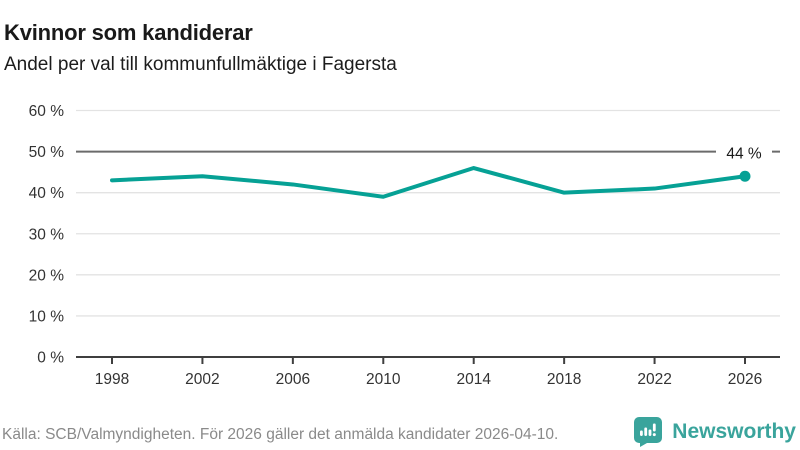 This screenshot has width=800, height=450. I want to click on speech-bubble-shape, so click(648, 432).